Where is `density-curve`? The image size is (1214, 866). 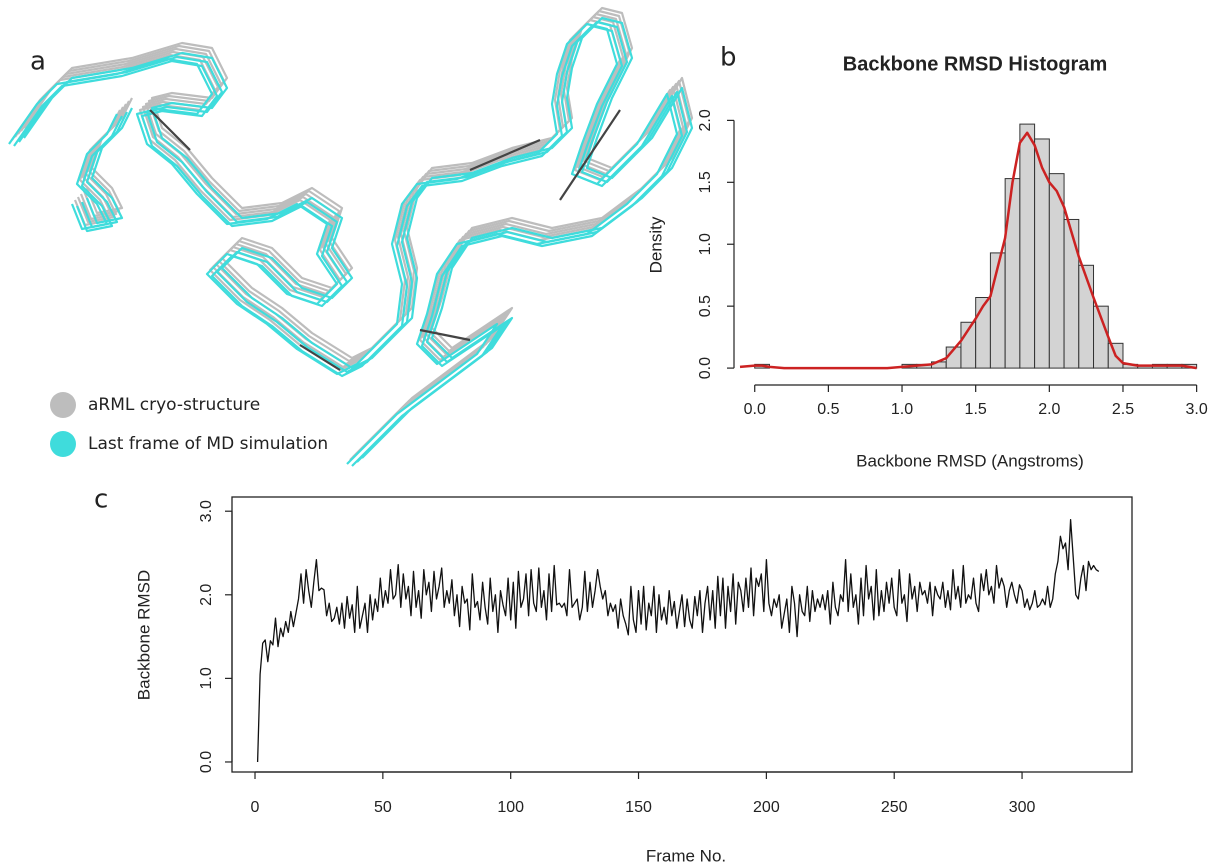
density-curve is located at coordinates (968, 250).